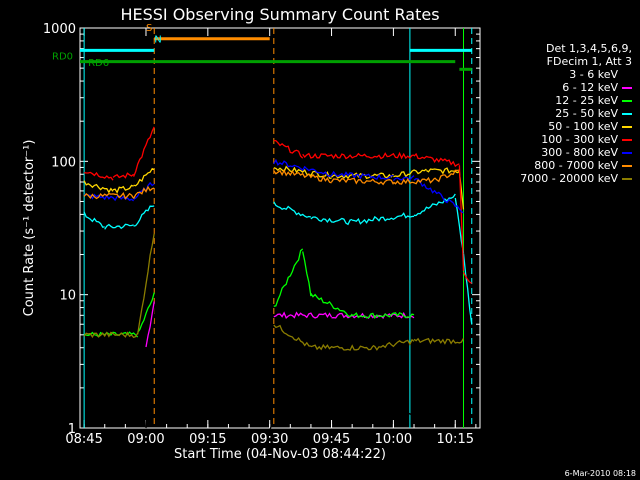 Image resolution: width=640 pixels, height=480 pixels. What do you see at coordinates (593, 74) in the screenshot?
I see `legend-label: 3 - 6 keV` at bounding box center [593, 74].